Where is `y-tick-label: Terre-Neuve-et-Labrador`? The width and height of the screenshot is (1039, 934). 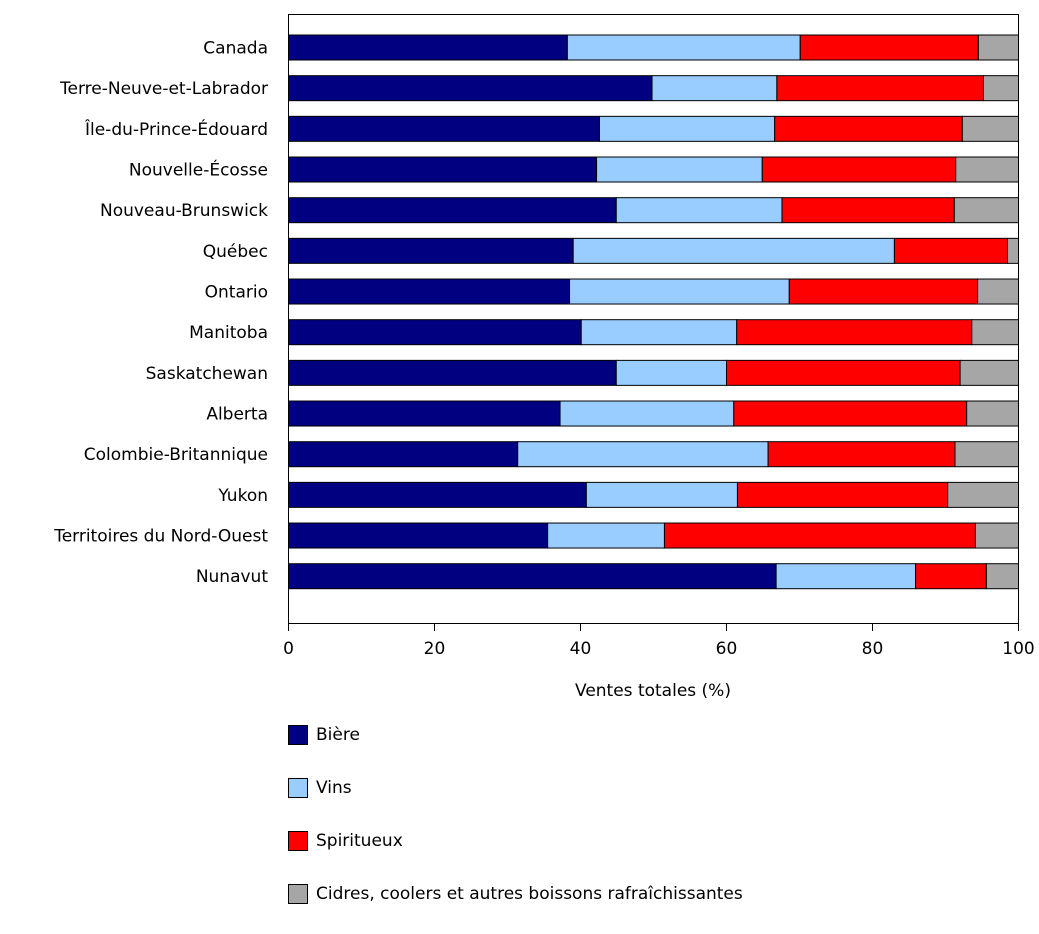
y-tick-label: Terre-Neuve-et-Labrador is located at coordinates (163, 89).